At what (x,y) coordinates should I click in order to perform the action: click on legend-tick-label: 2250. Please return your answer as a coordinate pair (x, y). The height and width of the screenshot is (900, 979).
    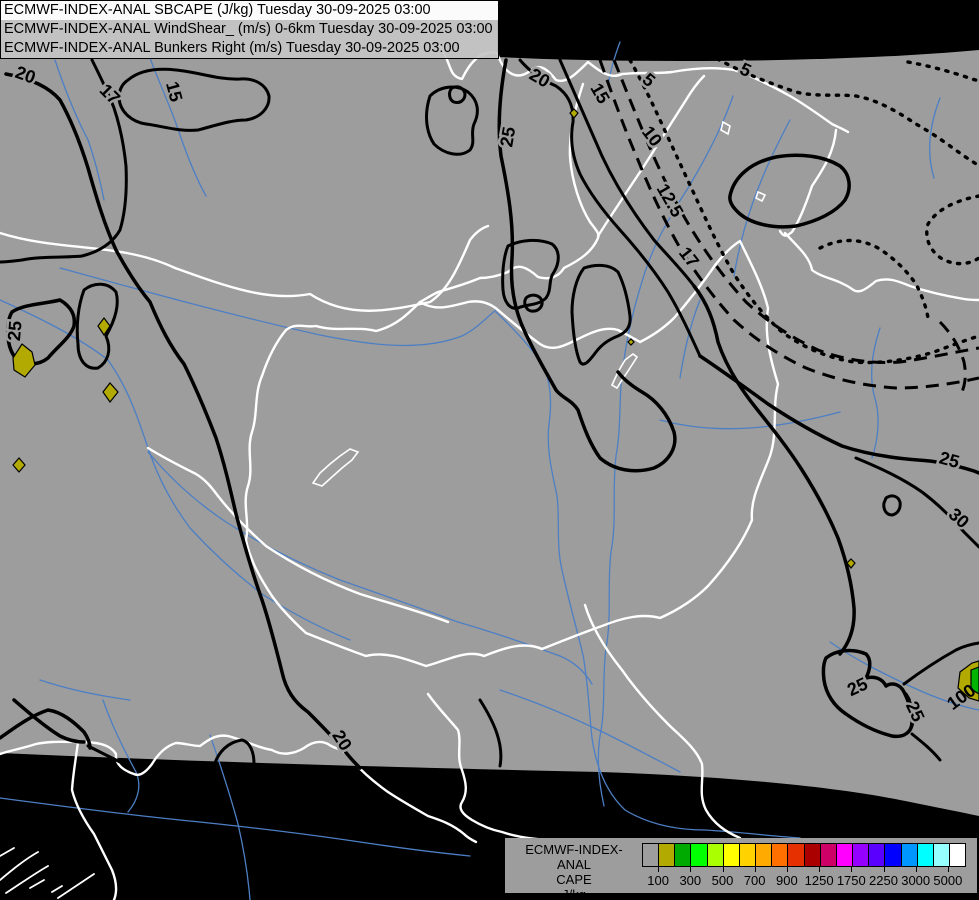
    Looking at the image, I should click on (883, 880).